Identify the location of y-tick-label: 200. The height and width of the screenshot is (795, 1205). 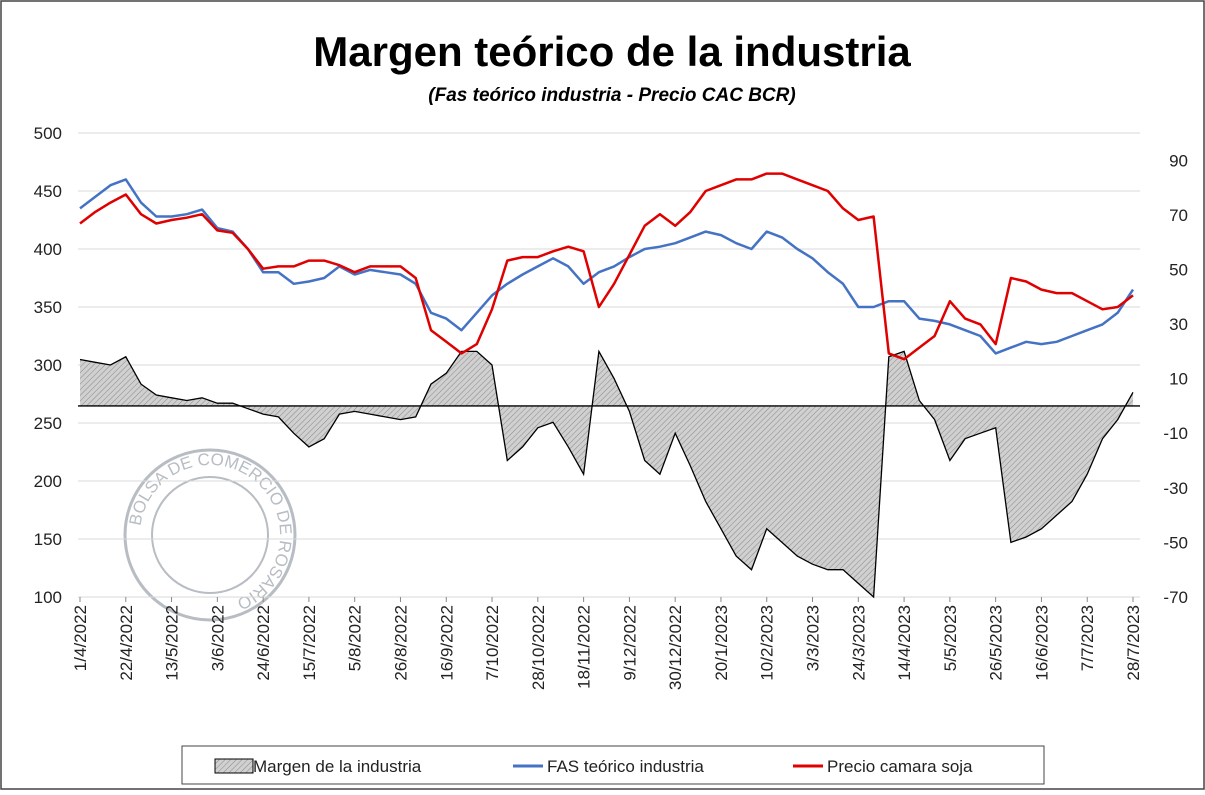
(48, 481).